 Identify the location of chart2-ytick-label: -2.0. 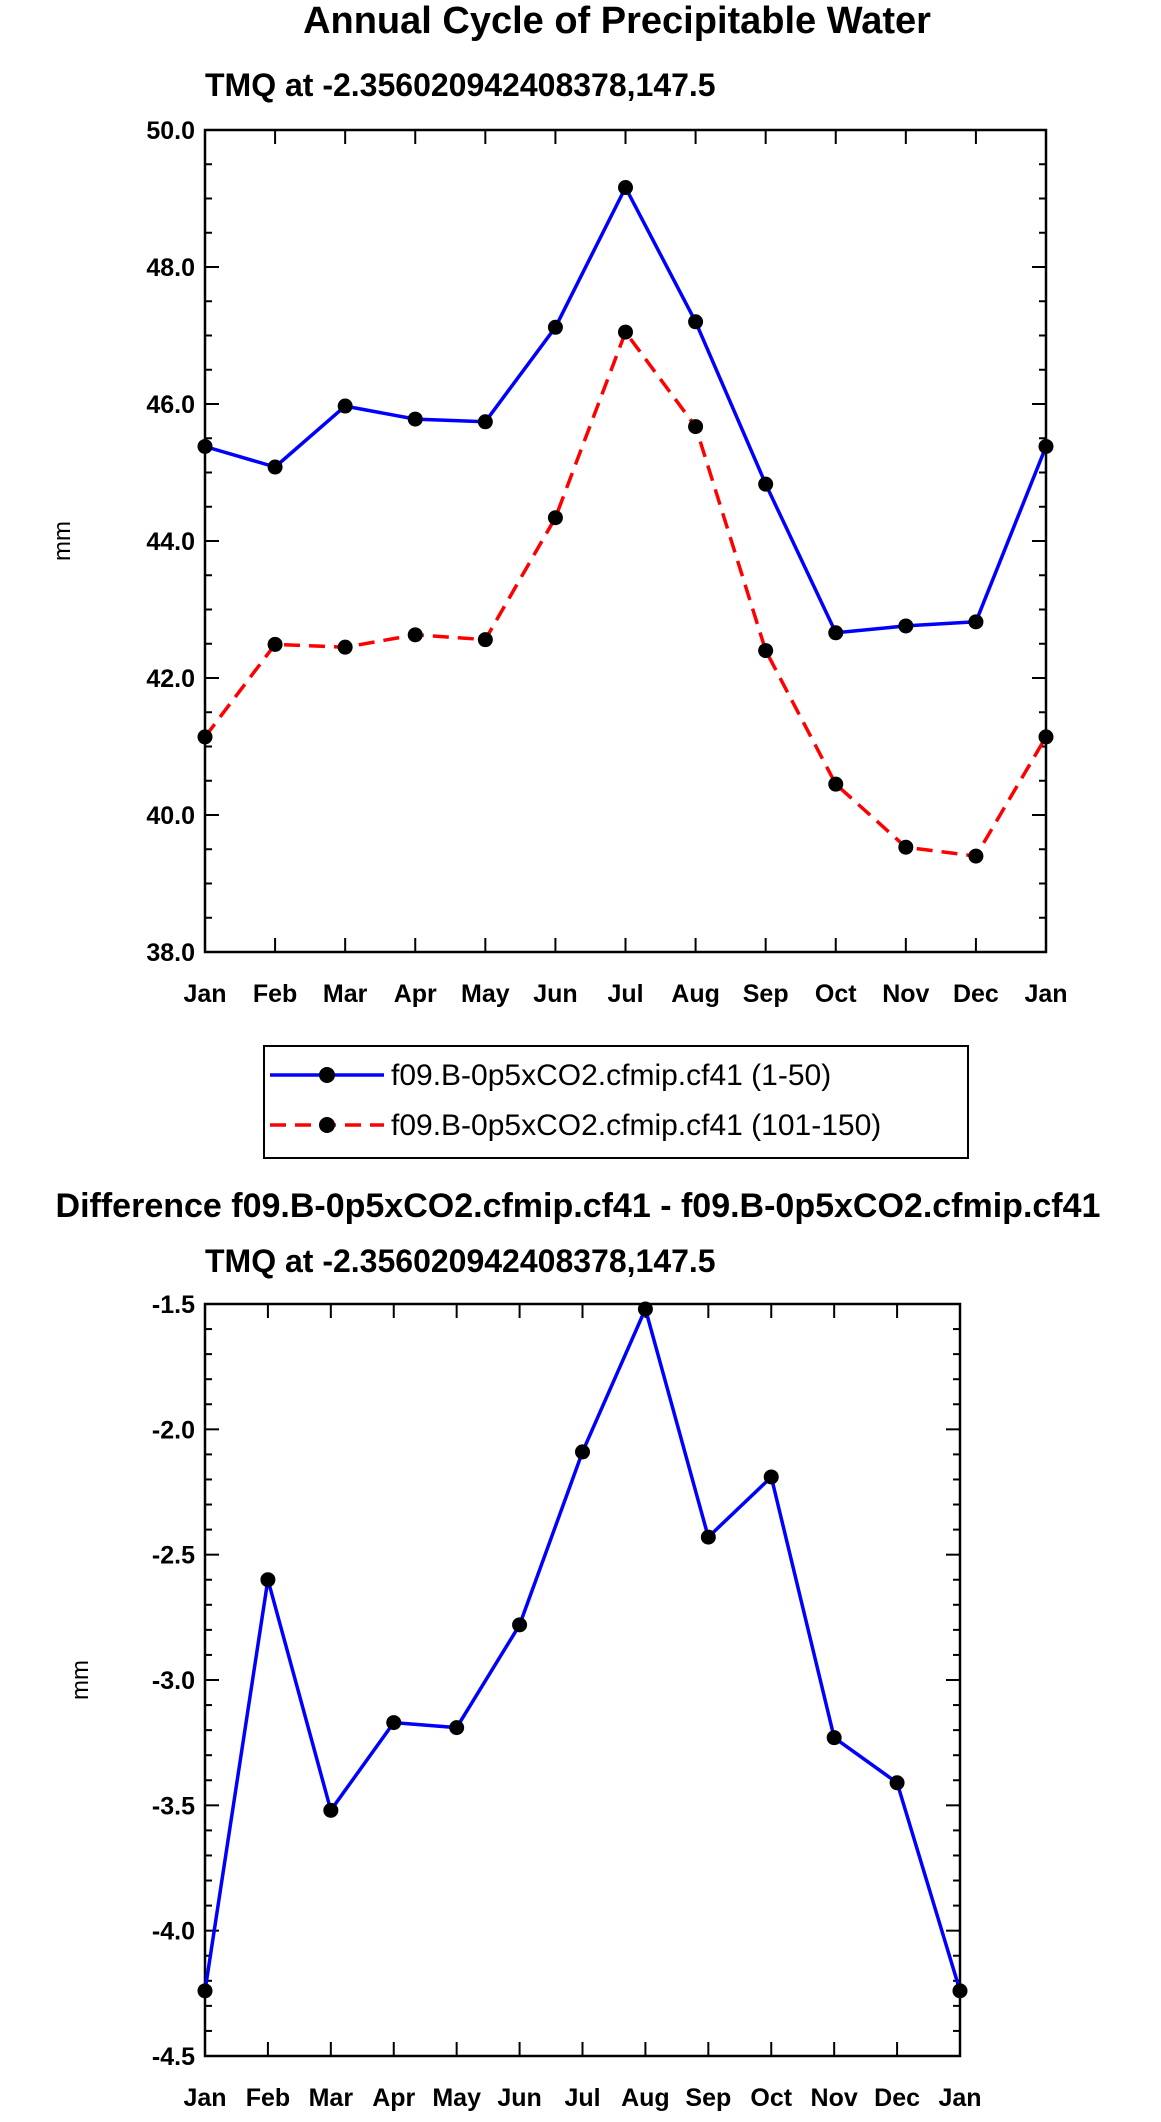
(173, 1430).